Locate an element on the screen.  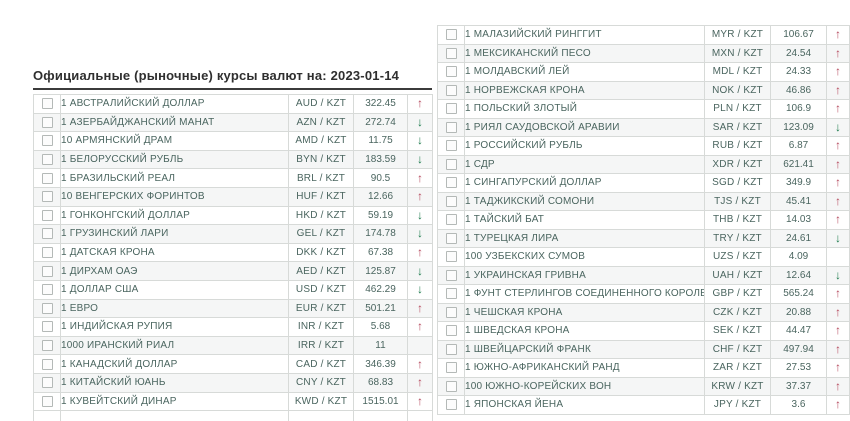
currency-label: 1 КАНАДСКИЙ ДОЛЛАР is located at coordinates (174, 364).